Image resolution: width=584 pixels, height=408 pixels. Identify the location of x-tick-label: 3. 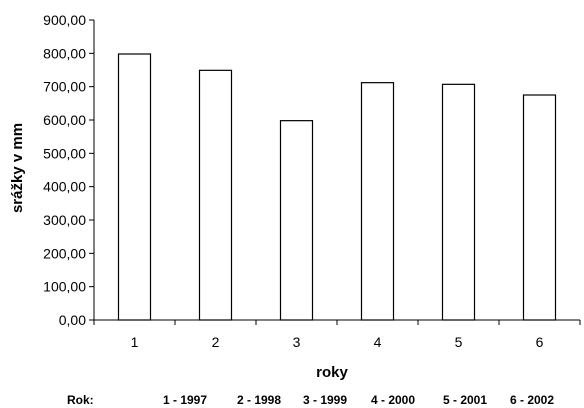
(297, 342).